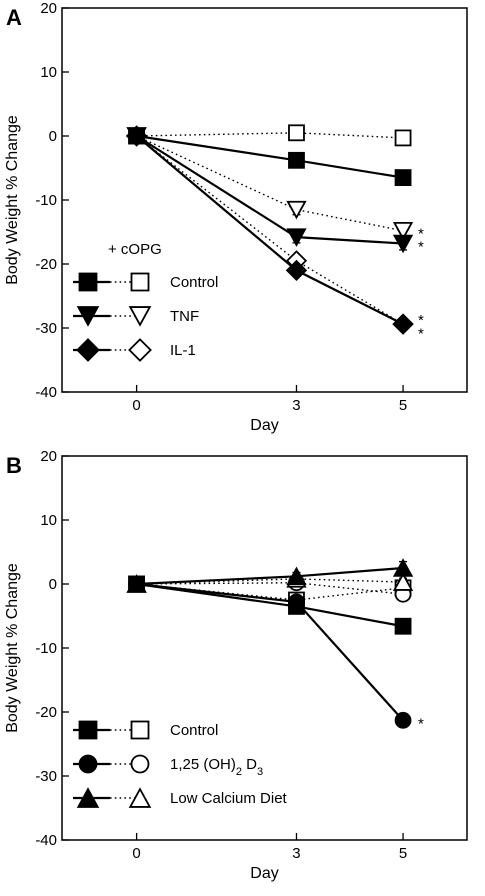  I want to click on legend-label: TNF, so click(184, 316).